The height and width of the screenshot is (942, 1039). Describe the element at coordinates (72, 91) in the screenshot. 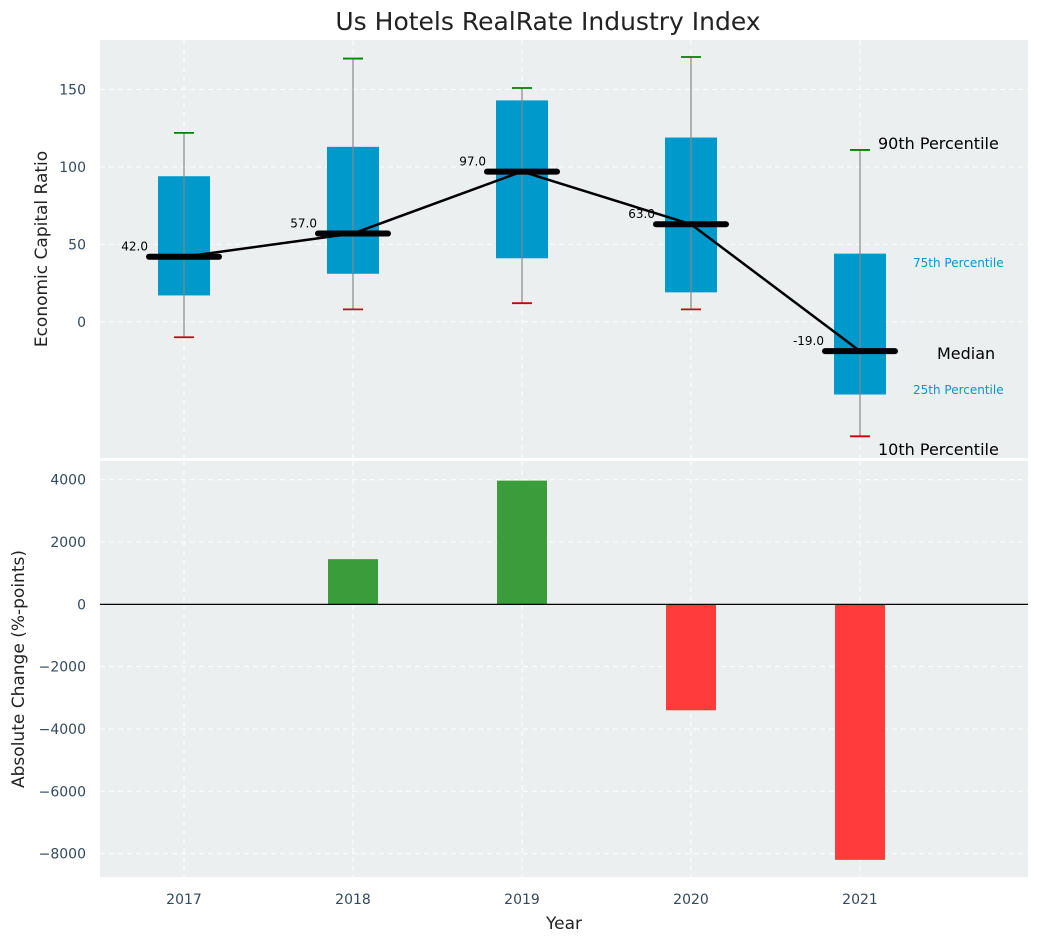

I see `box-plot-y-tick-label: 150` at that location.